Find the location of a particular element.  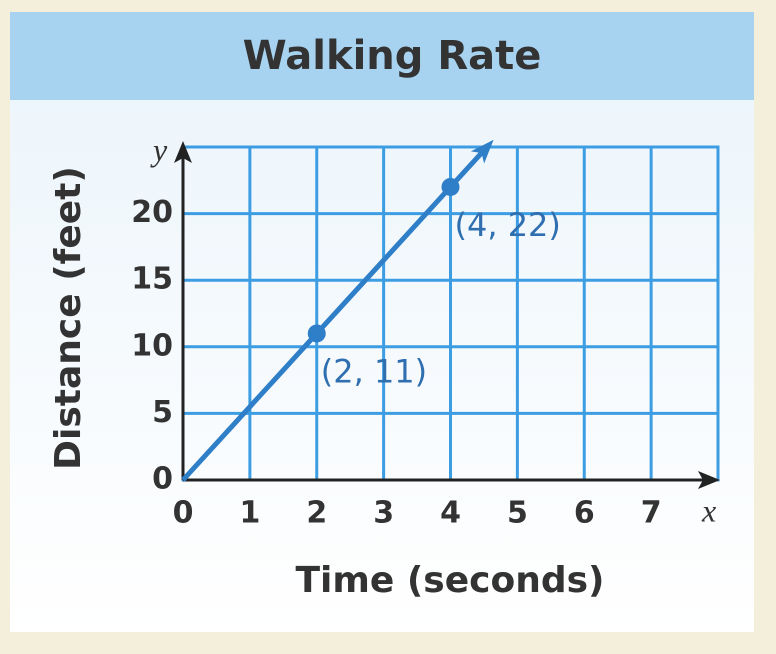

y-tick-label: 15 is located at coordinates (152, 279).